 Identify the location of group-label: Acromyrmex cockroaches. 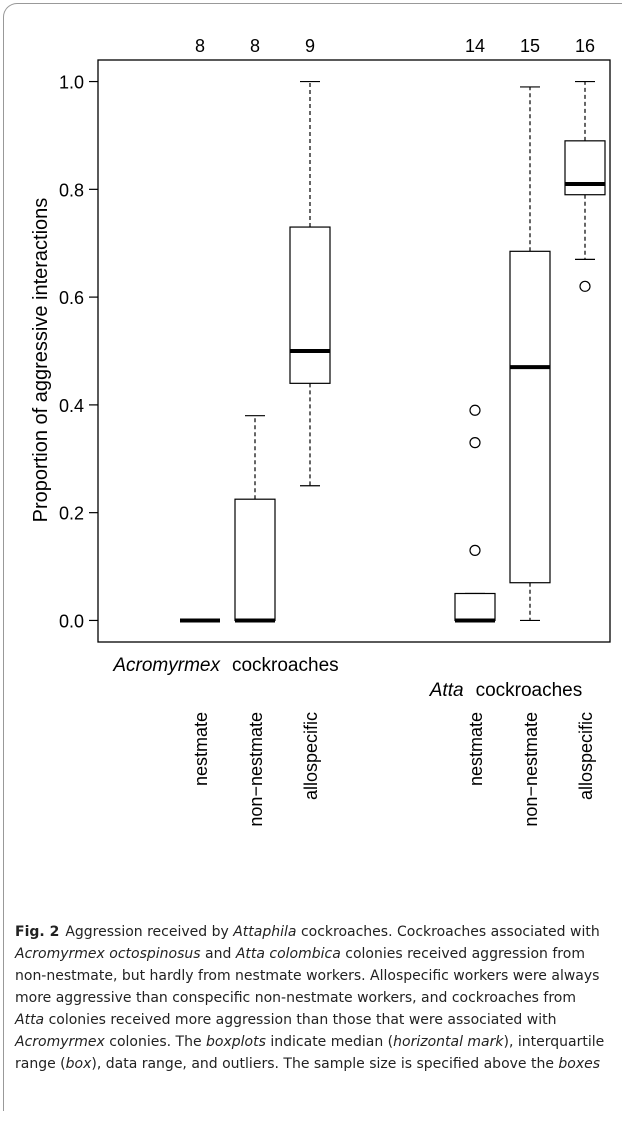
(225, 665).